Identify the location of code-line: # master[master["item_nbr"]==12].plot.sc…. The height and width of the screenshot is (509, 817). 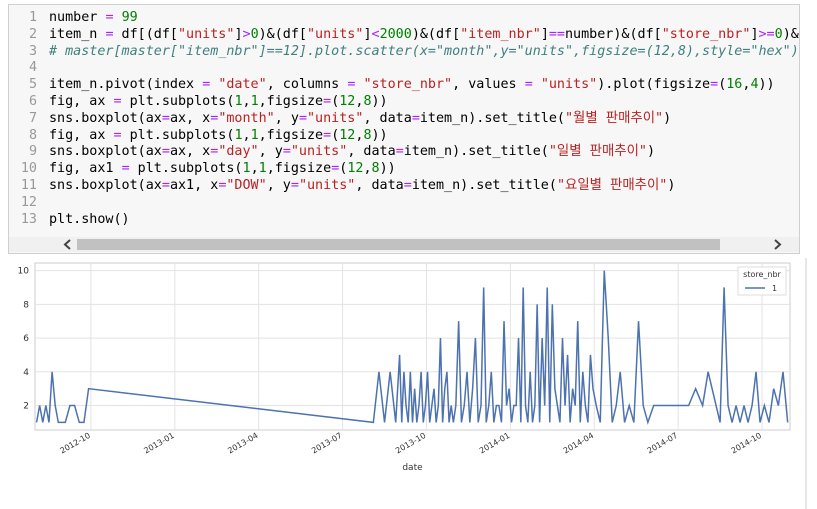
(424, 51).